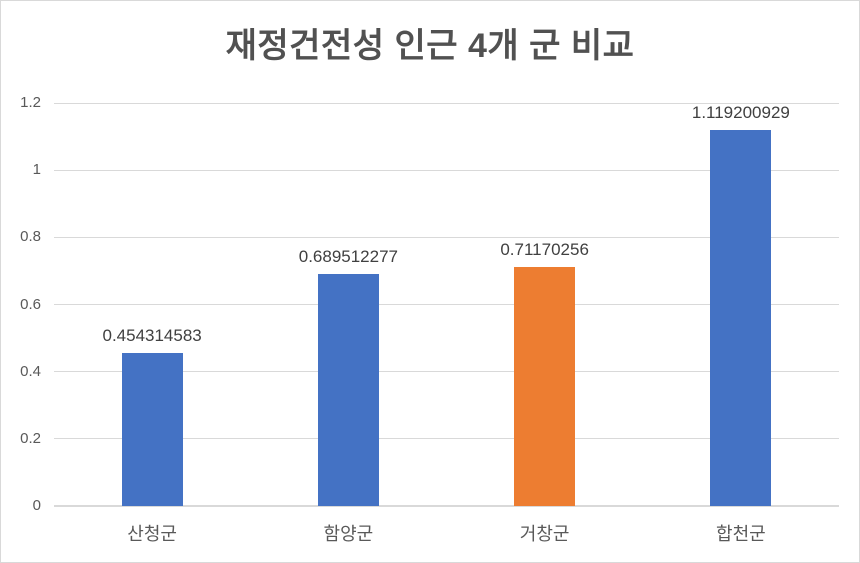  I want to click on y-tick-label: 0.6, so click(30, 304).